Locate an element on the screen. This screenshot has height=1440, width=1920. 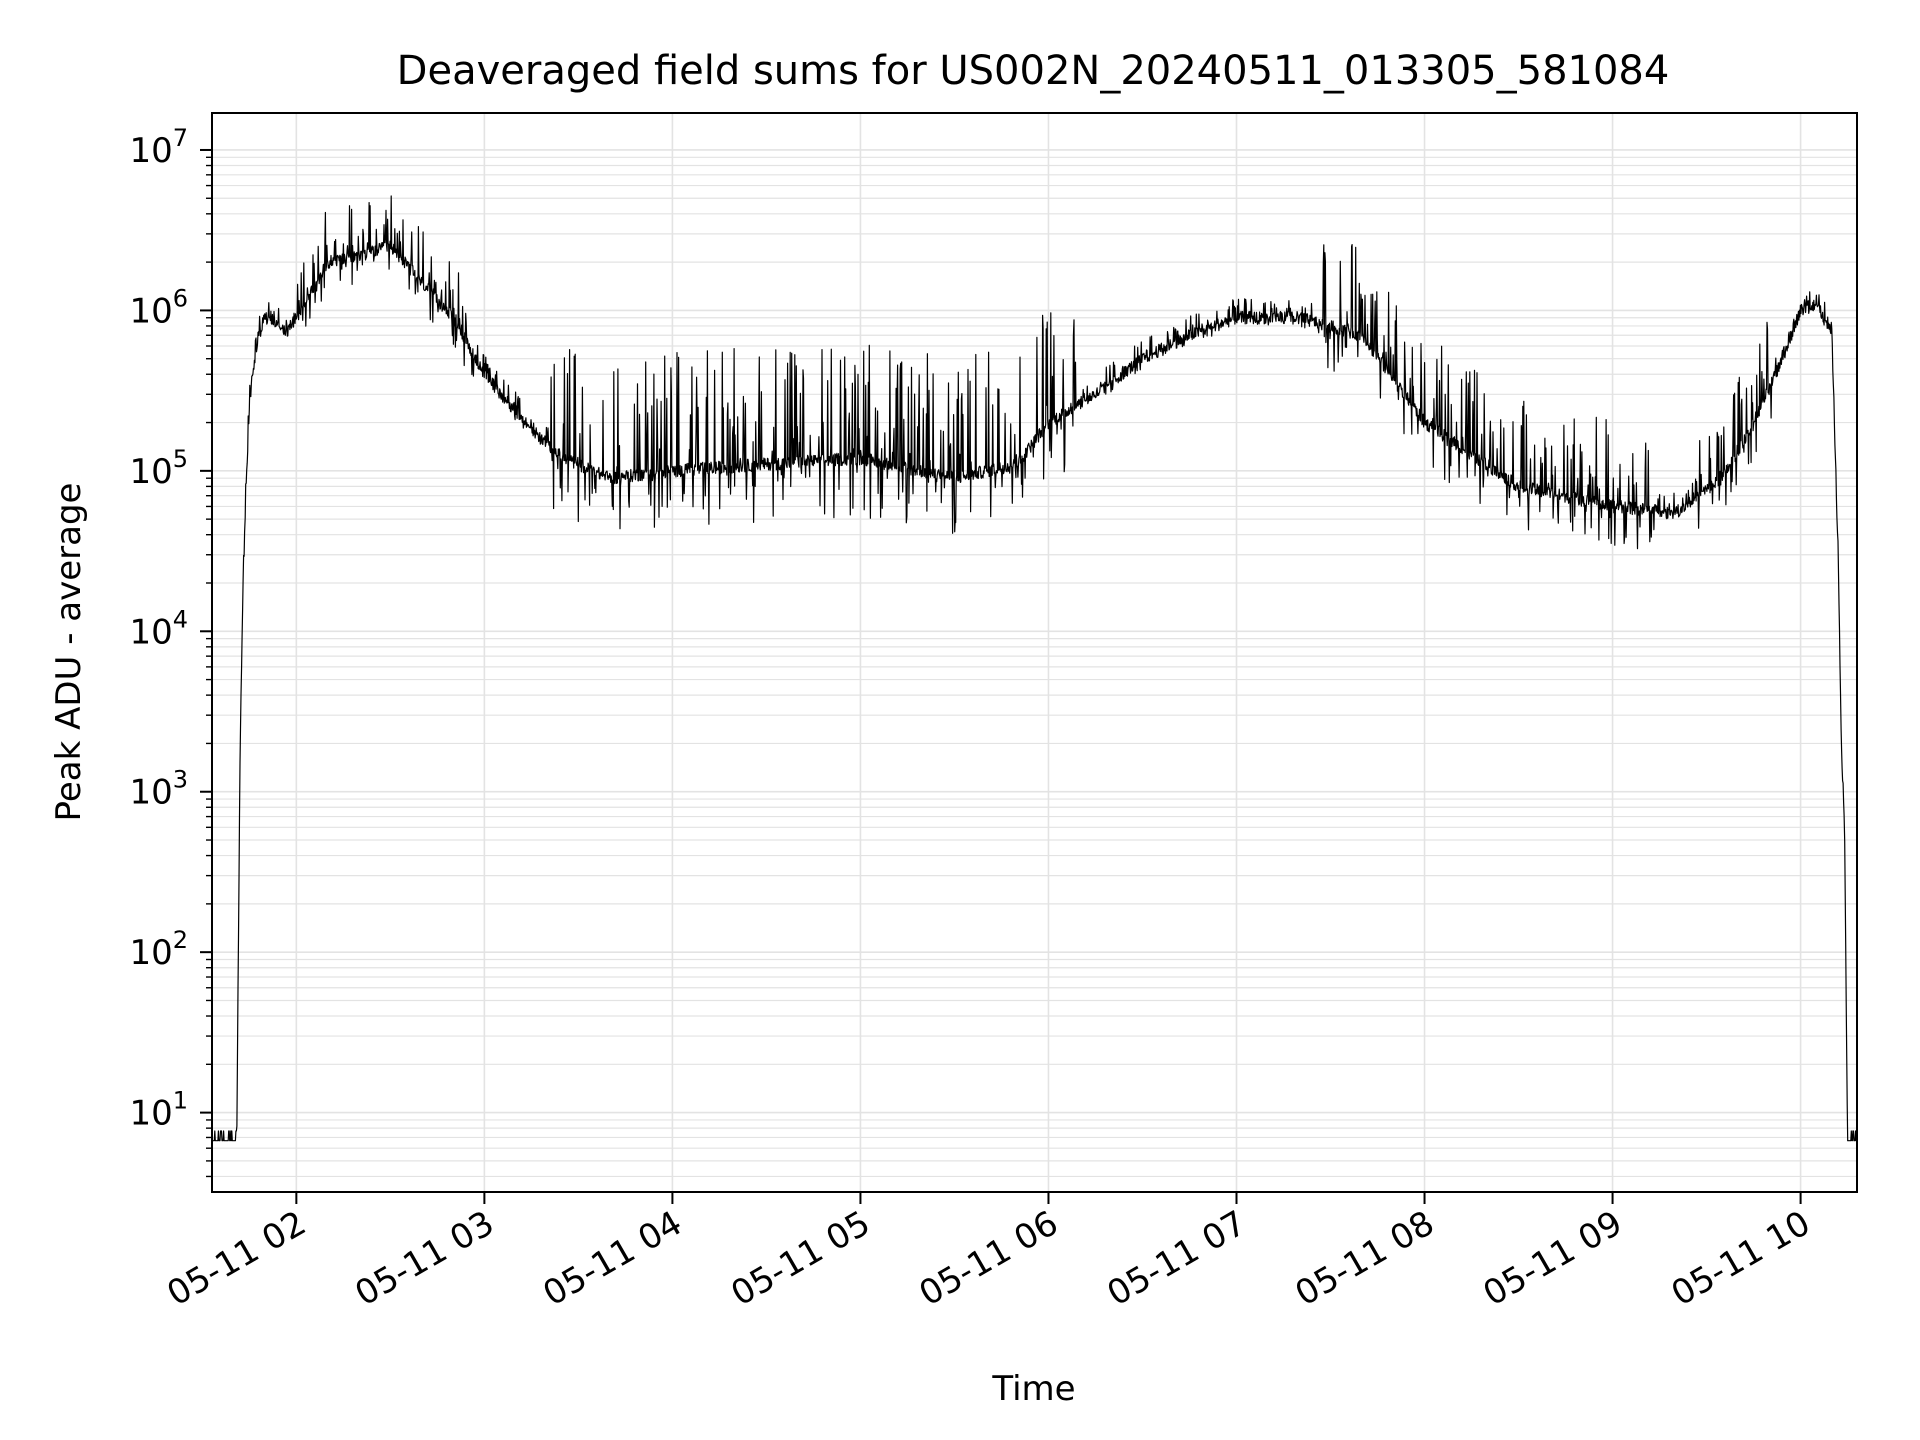
y-tick-exponent: 7 is located at coordinates (180, 138).